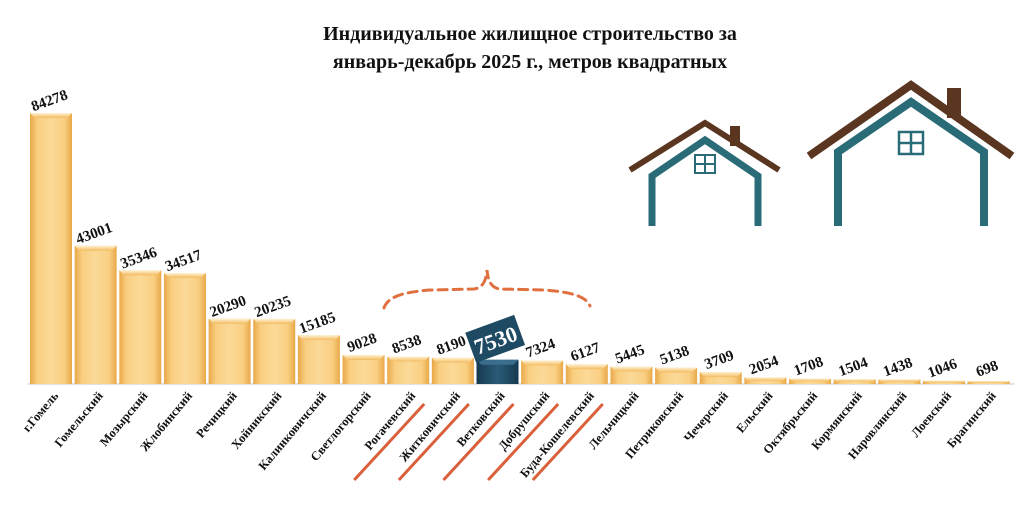 This screenshot has width=1024, height=525. Describe the element at coordinates (898, 367) in the screenshot. I see `value-label: 1438` at that location.